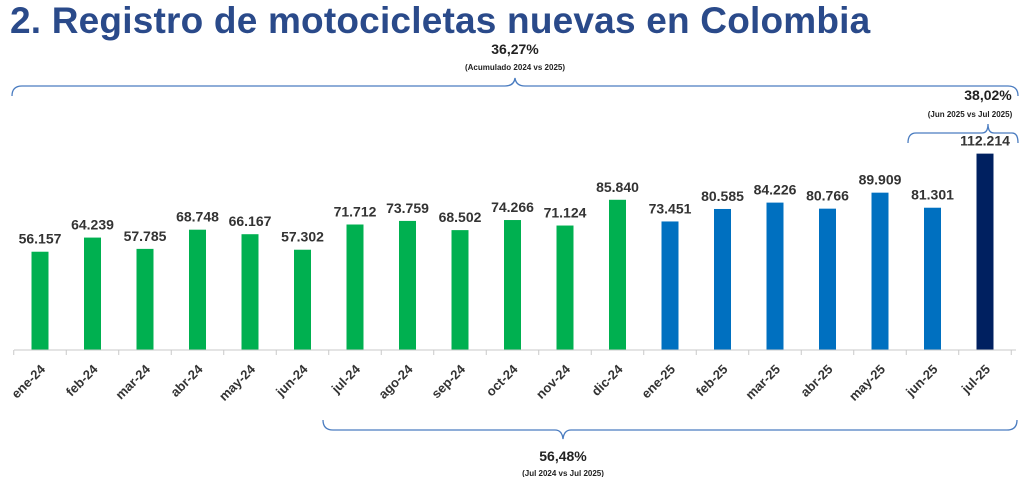 This screenshot has width=1024, height=477. I want to click on x-tick-label: nov-24, so click(553, 381).